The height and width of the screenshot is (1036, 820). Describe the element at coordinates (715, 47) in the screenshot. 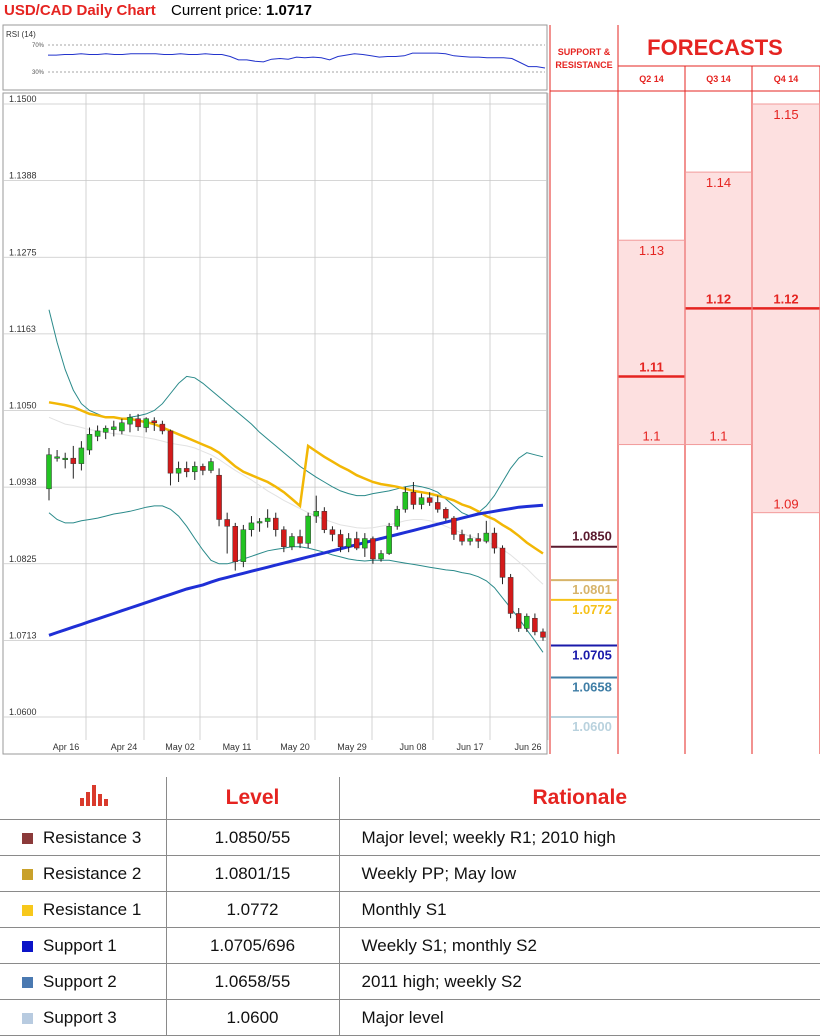

I see `forecasts-title: FORECASTS` at that location.